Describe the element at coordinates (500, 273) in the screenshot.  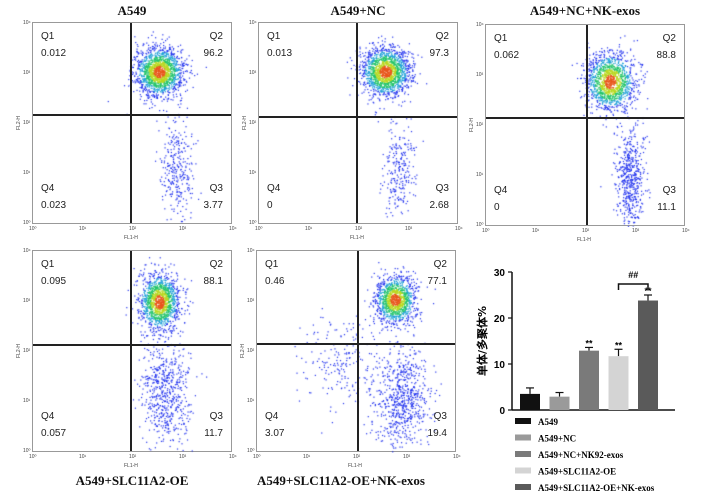
I see `y-tick-label: 30` at that location.